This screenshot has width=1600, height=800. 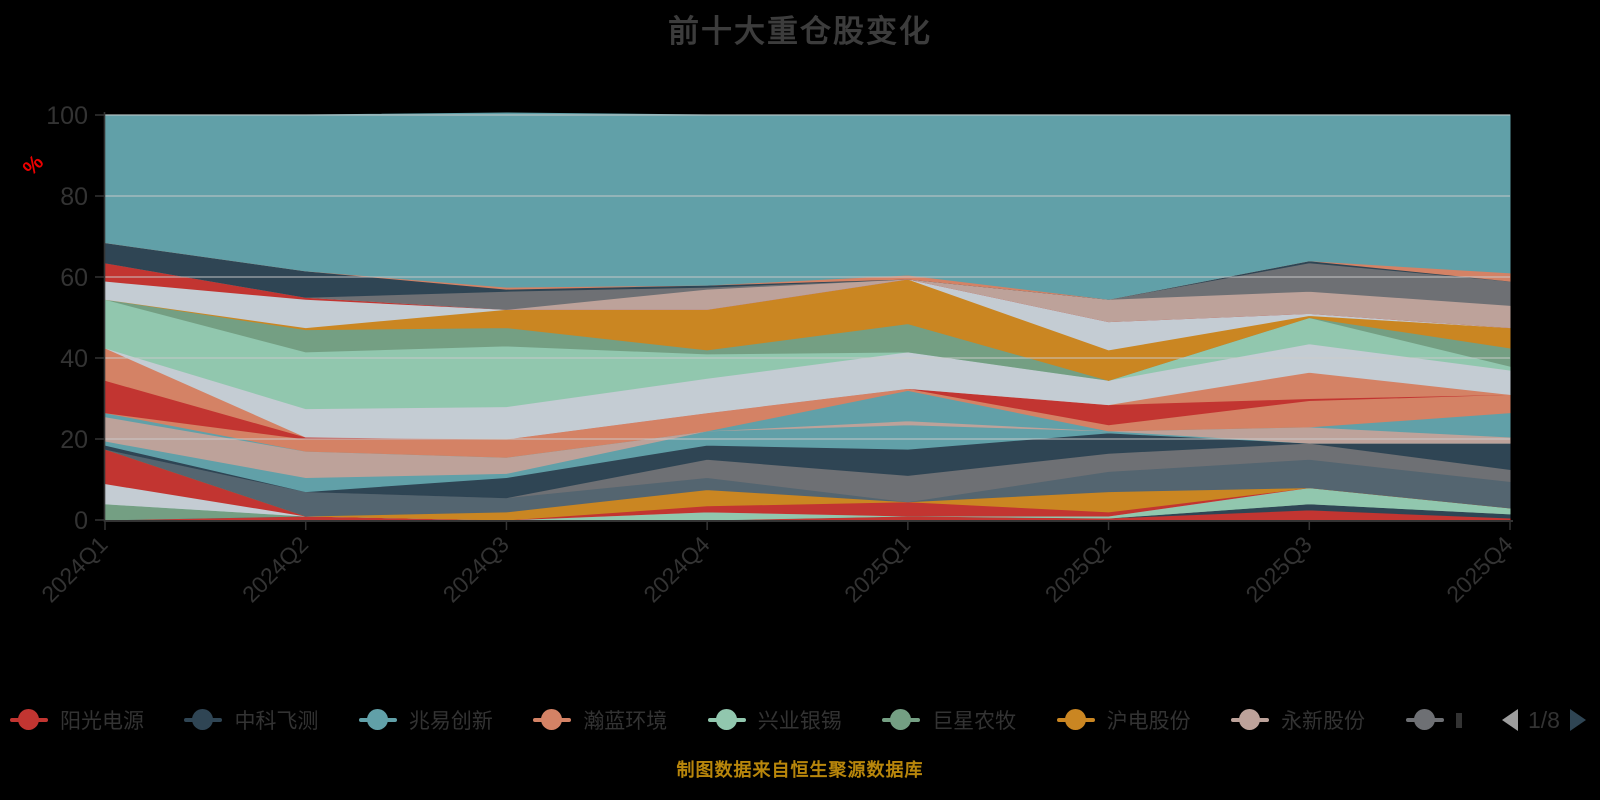 What do you see at coordinates (74, 440) in the screenshot?
I see `y-tick-label-20: 20` at bounding box center [74, 440].